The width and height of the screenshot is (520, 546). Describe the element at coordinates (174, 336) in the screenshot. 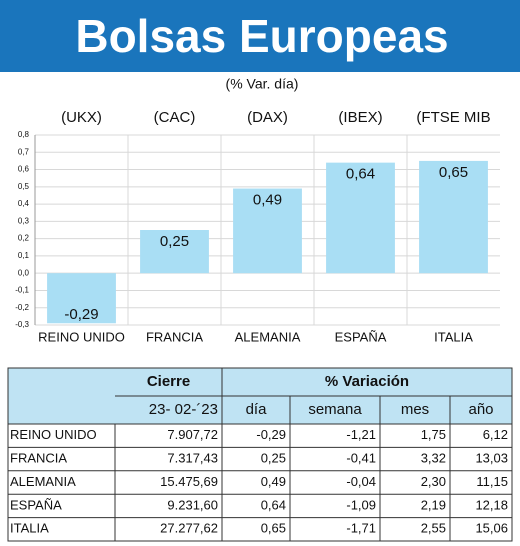

I see `x-tick-label: FRANCIA` at that location.